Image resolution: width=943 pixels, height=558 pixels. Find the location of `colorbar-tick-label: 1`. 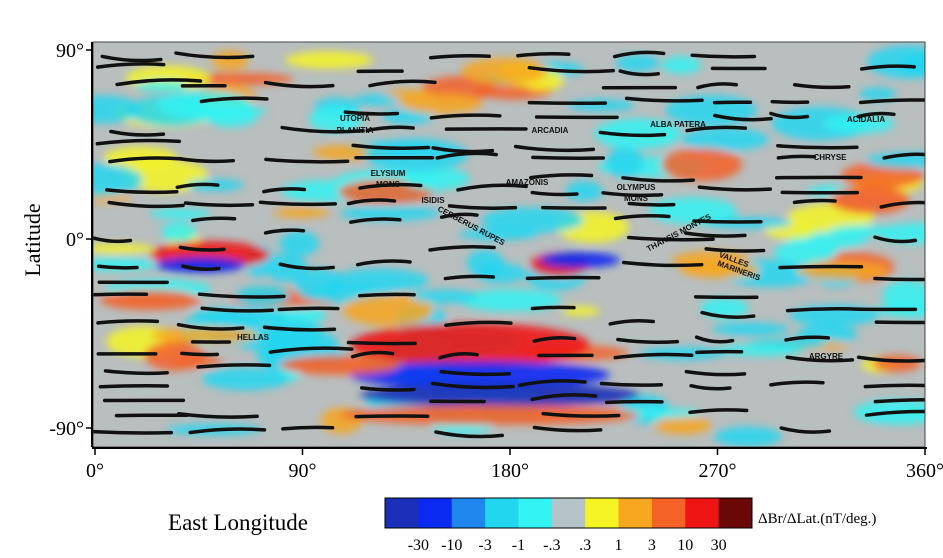

colorbar-tick-label: 1 is located at coordinates (619, 545).